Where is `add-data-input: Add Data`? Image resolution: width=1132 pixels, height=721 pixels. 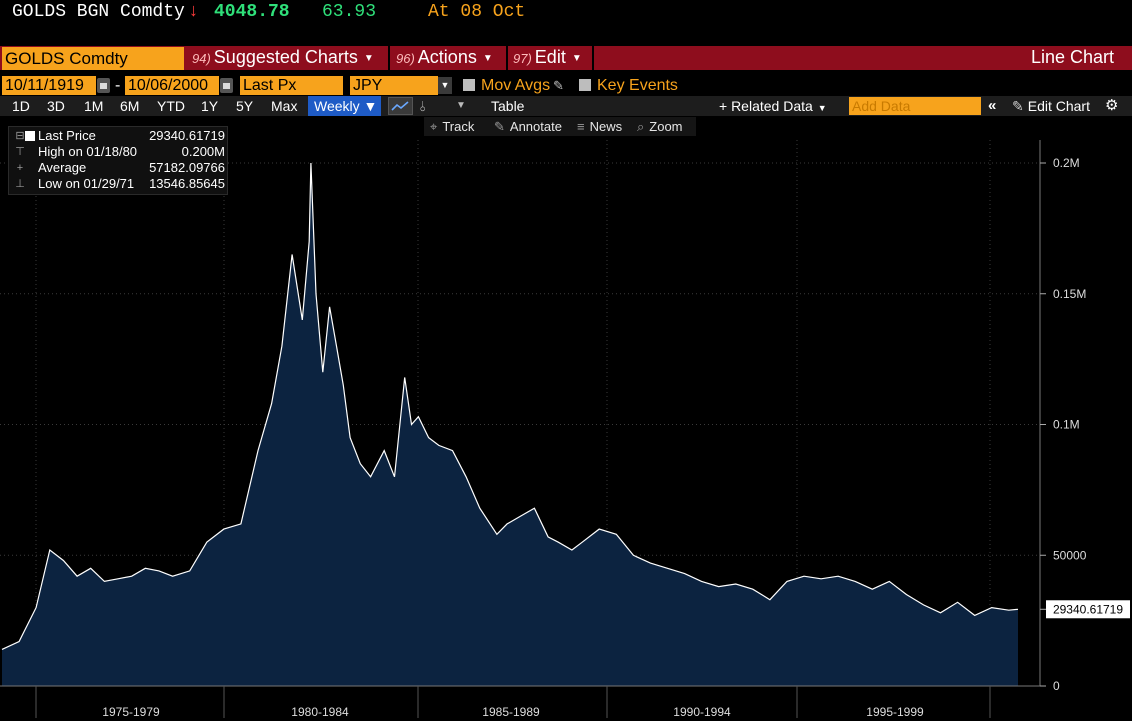 add-data-input: Add Data is located at coordinates (915, 106).